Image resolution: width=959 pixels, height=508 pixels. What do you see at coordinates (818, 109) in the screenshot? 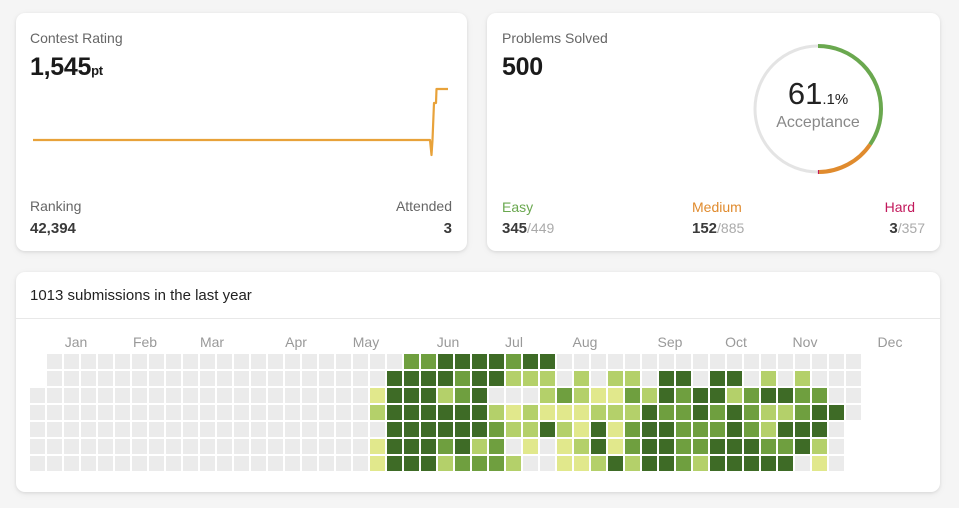
I see `acceptance-ring` at bounding box center [818, 109].